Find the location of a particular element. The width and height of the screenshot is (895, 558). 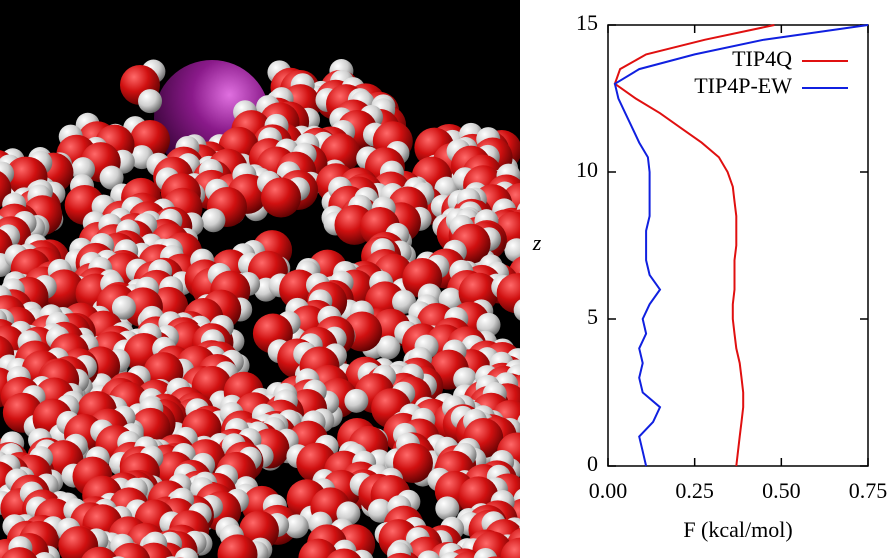

y-axis-label: z is located at coordinates (537, 242).